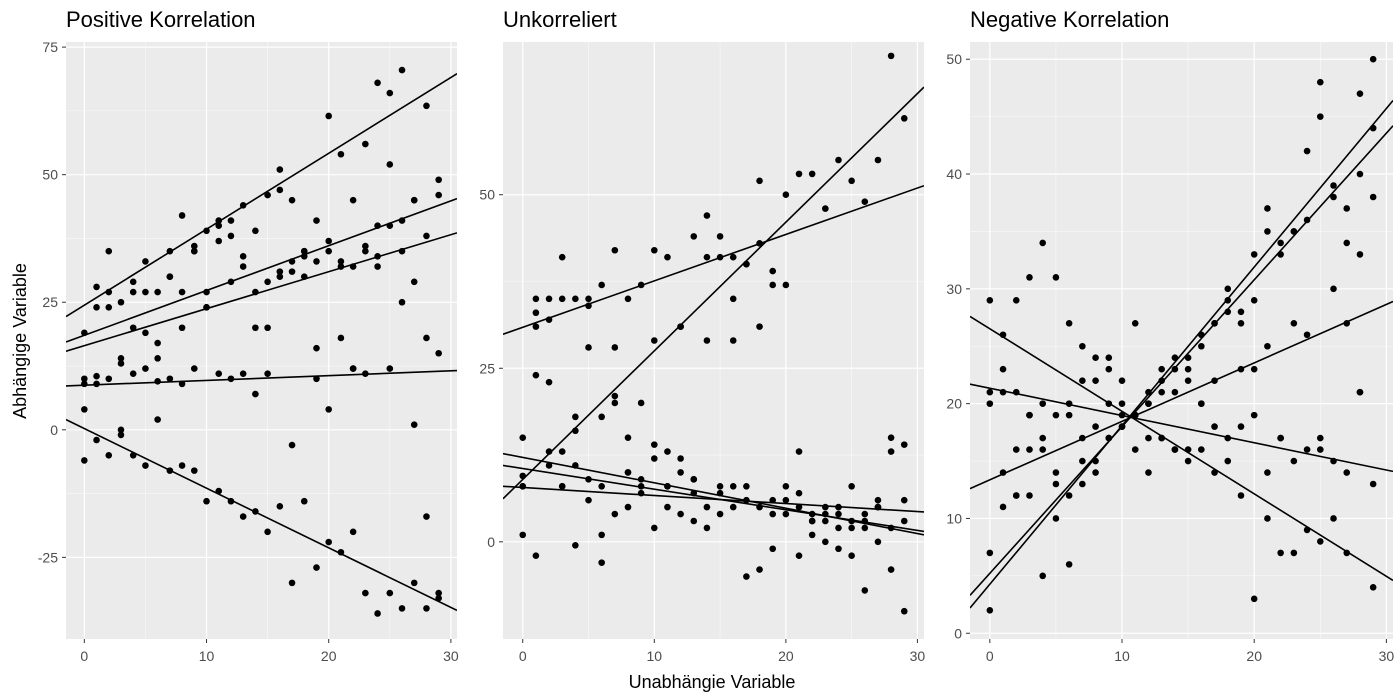 The width and height of the screenshot is (1400, 700). I want to click on x-tick-label: 10, so click(1122, 656).